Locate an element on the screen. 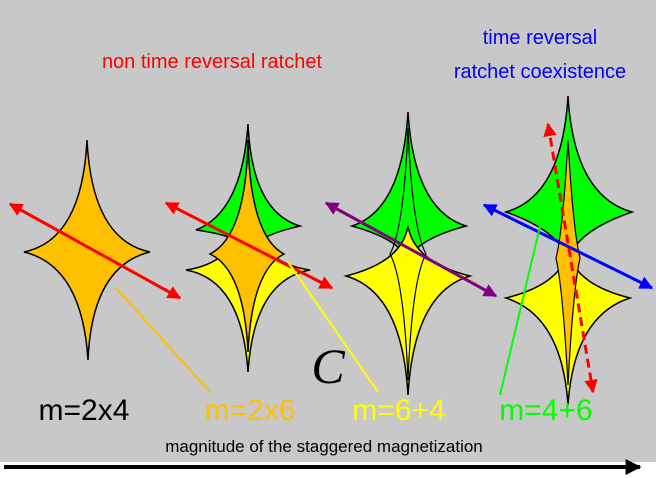  axis-label: magnitude of the staggered magnetization is located at coordinates (324, 446).